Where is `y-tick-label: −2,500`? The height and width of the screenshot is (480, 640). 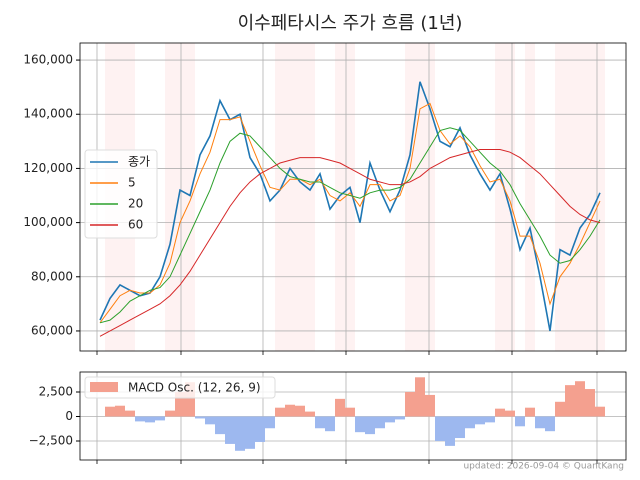 y-tick-label: −2,500 is located at coordinates (51, 440).